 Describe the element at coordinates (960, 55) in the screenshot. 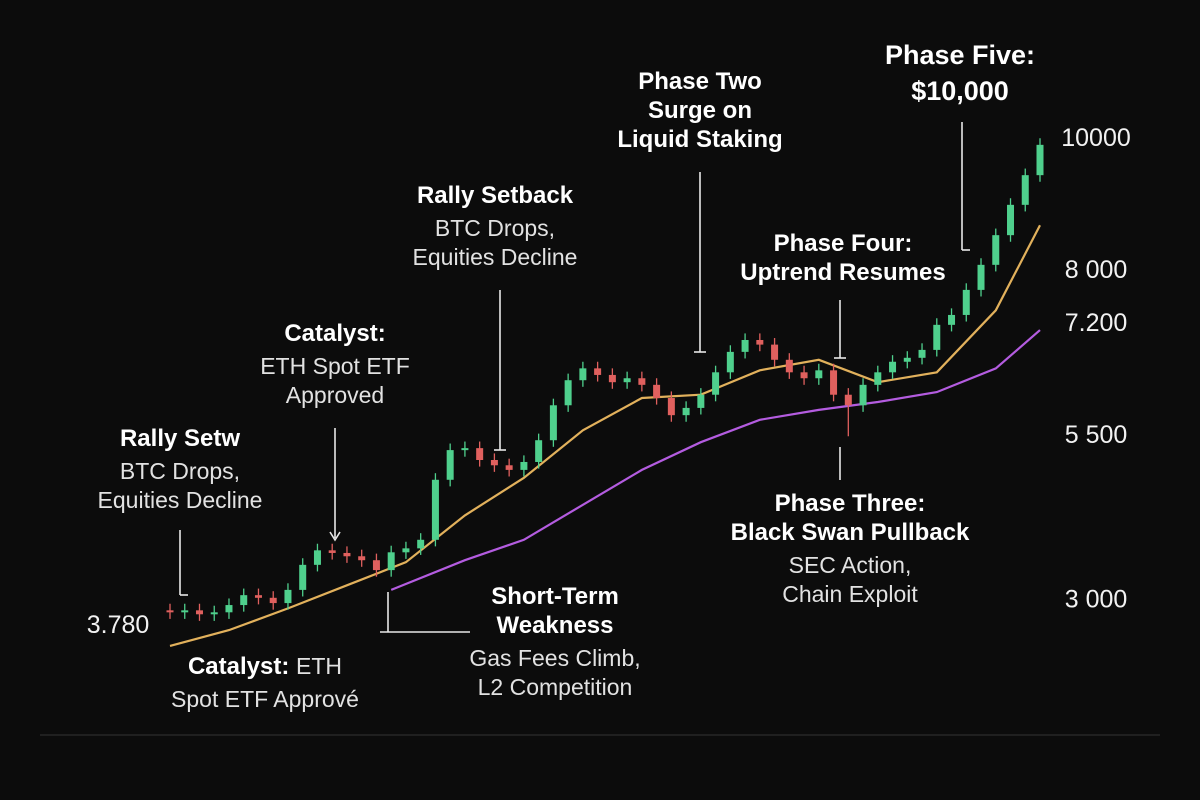

I see `annotation-title: Phase Five:` at that location.